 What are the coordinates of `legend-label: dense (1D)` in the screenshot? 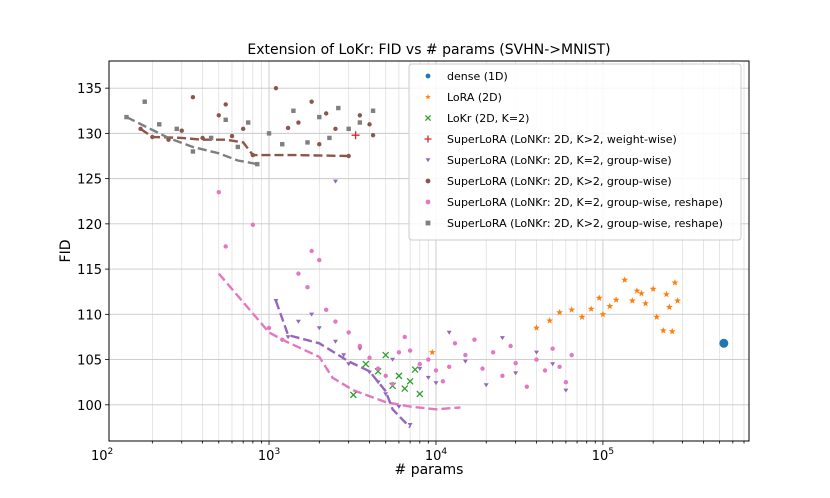 It's located at (477, 76).